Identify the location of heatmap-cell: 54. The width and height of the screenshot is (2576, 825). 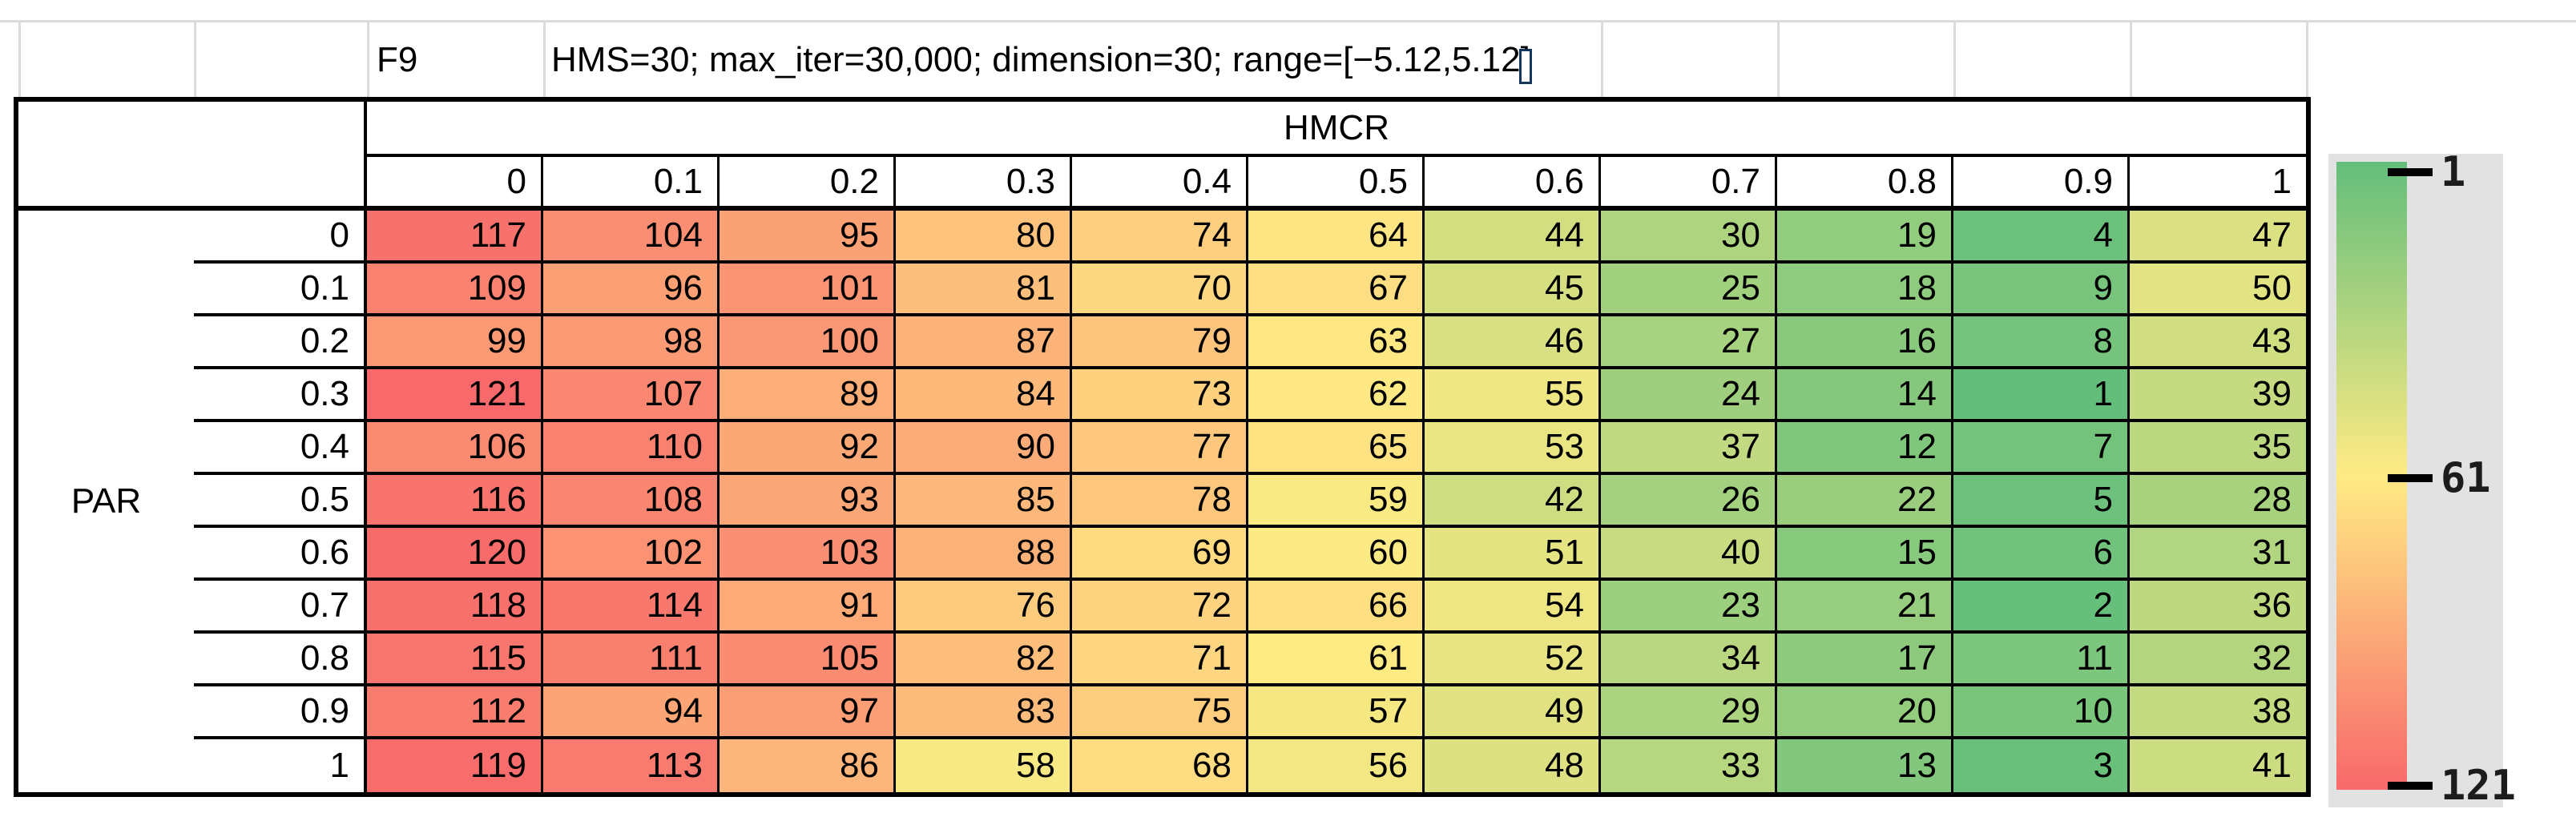
(1513, 607).